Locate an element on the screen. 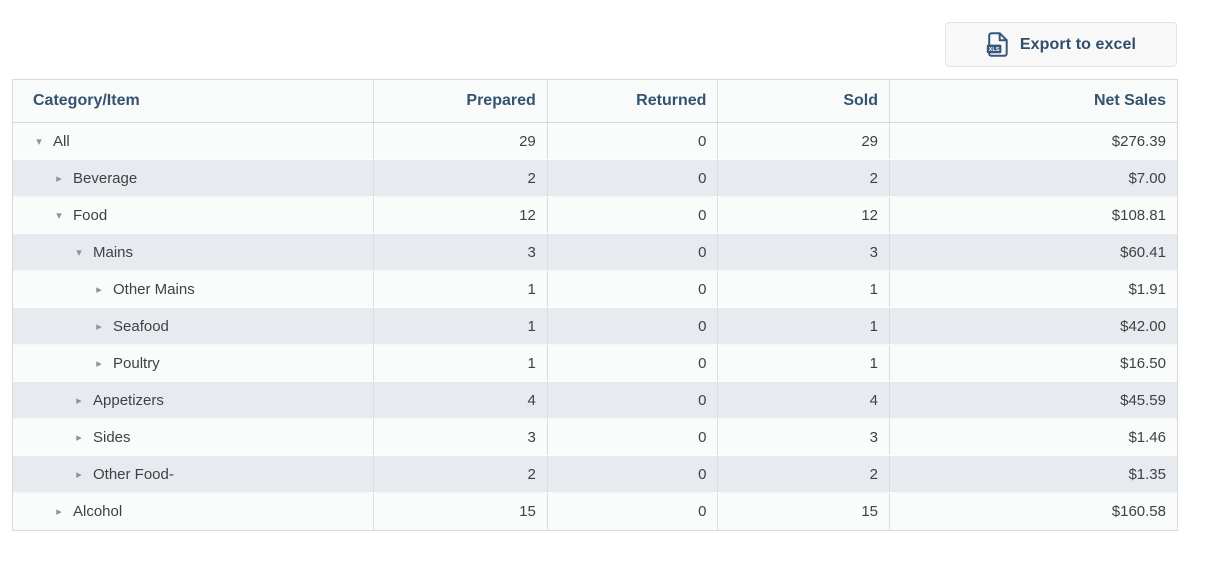  table-row: ▾ Mains 3 0 3 $60.41 is located at coordinates (595, 252).